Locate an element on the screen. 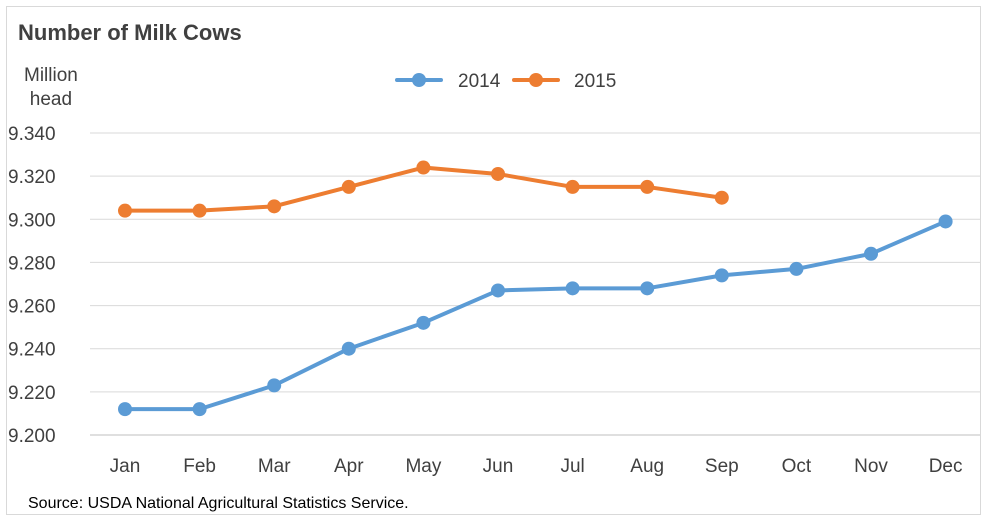 This screenshot has width=987, height=521. legend-label-2015: 2015 is located at coordinates (595, 81).